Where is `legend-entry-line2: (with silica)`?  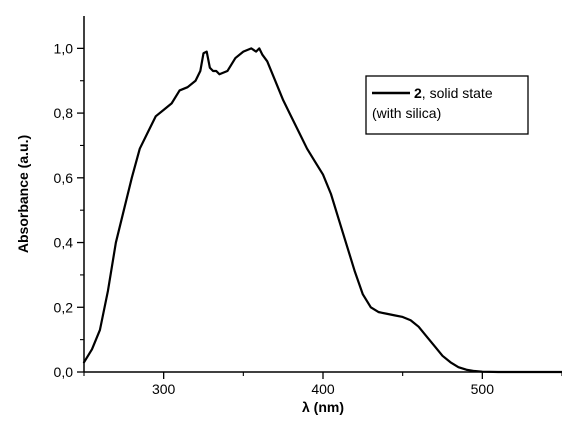 legend-entry-line2: (with silica) is located at coordinates (406, 113).